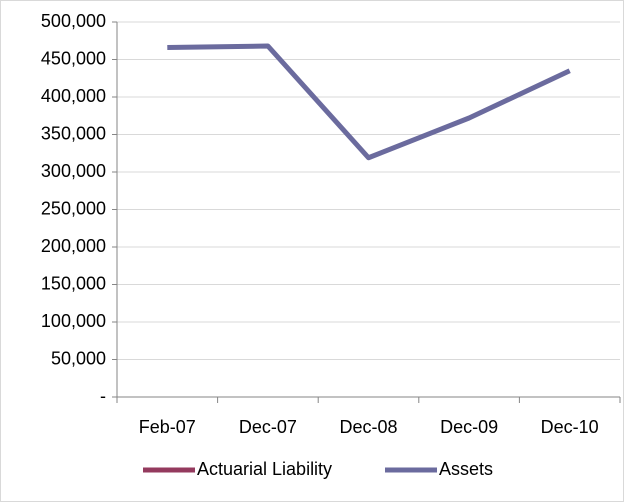  Describe the element at coordinates (268, 427) in the screenshot. I see `x-tick-label: Dec-07` at that location.